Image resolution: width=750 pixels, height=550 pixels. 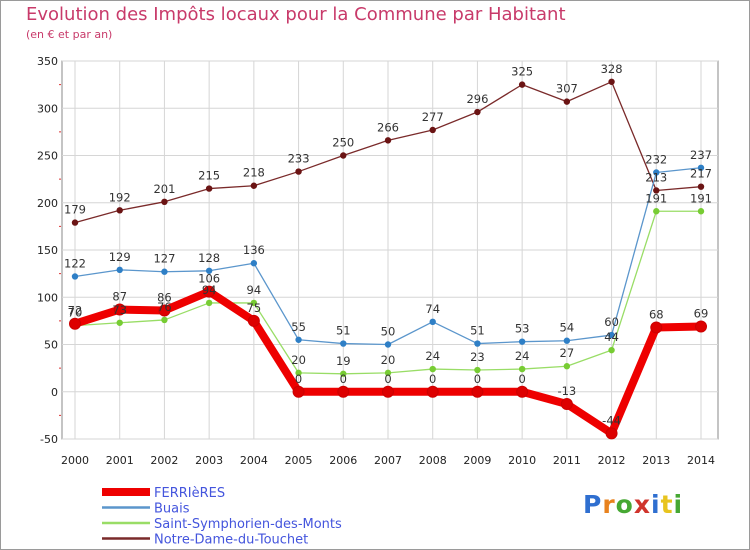 What do you see at coordinates (656, 177) in the screenshot?
I see `data-label: 213` at bounding box center [656, 177].